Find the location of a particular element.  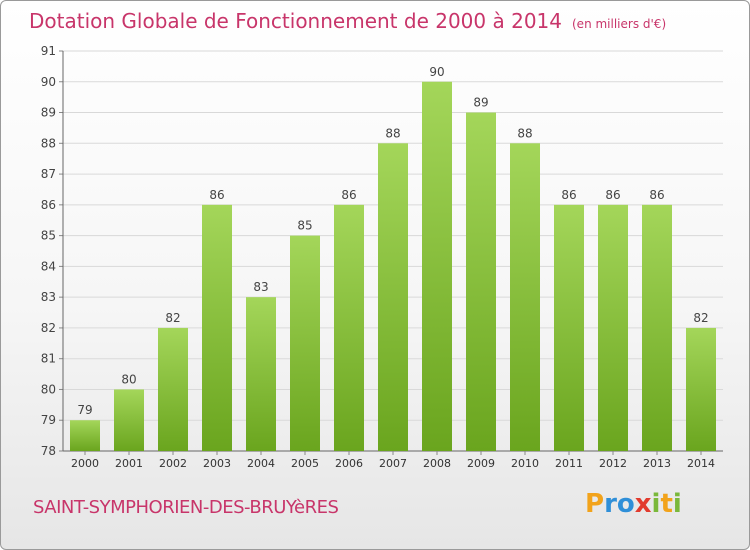

y-tick-label: 80 is located at coordinates (48, 389).